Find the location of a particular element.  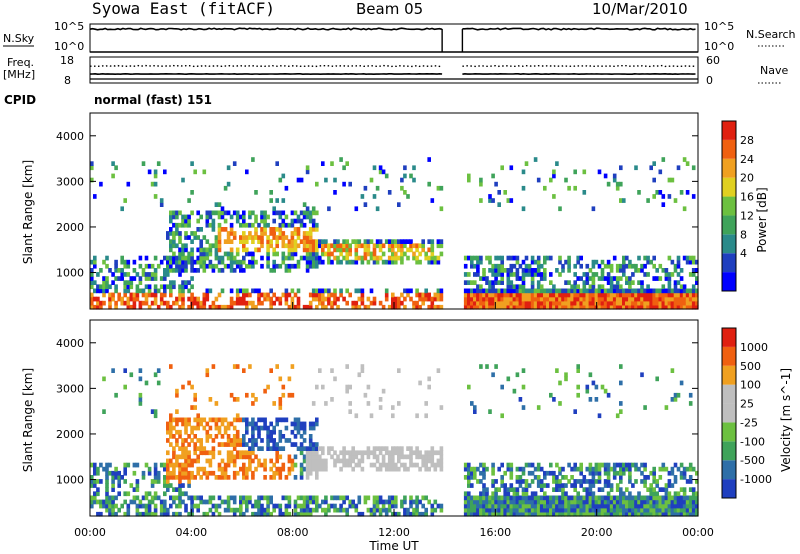

colorbar-swatch is located at coordinates (729, 149).